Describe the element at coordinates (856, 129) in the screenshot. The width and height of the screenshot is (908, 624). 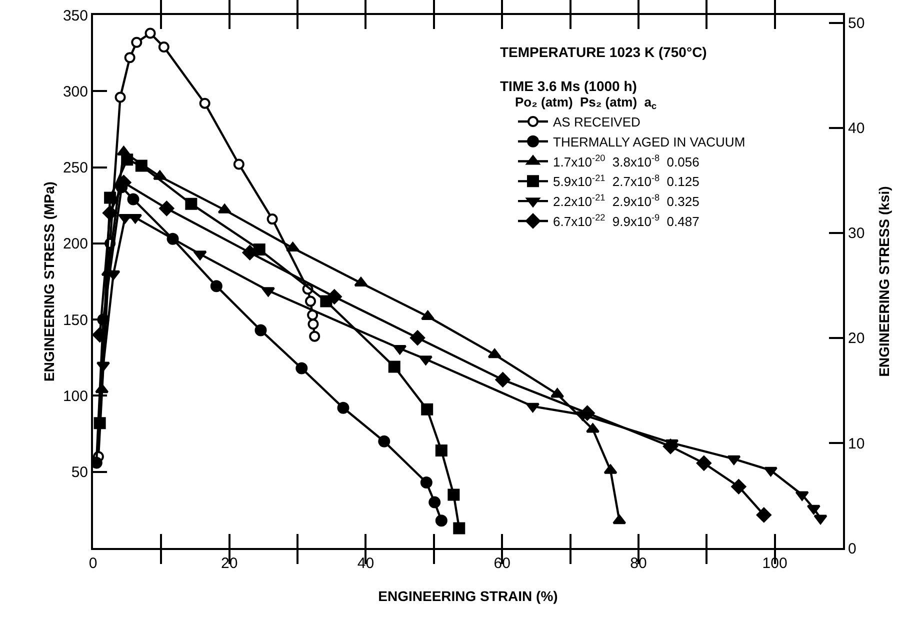
I see `y2-tick-label: 40` at that location.